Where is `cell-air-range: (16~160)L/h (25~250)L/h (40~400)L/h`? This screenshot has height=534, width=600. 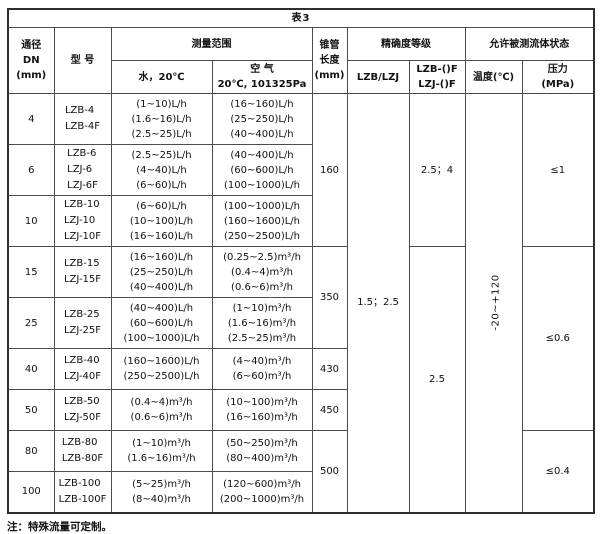
cell-air-range: (16~160)L/h (25~250)L/h (40~400)L/h is located at coordinates (262, 119).